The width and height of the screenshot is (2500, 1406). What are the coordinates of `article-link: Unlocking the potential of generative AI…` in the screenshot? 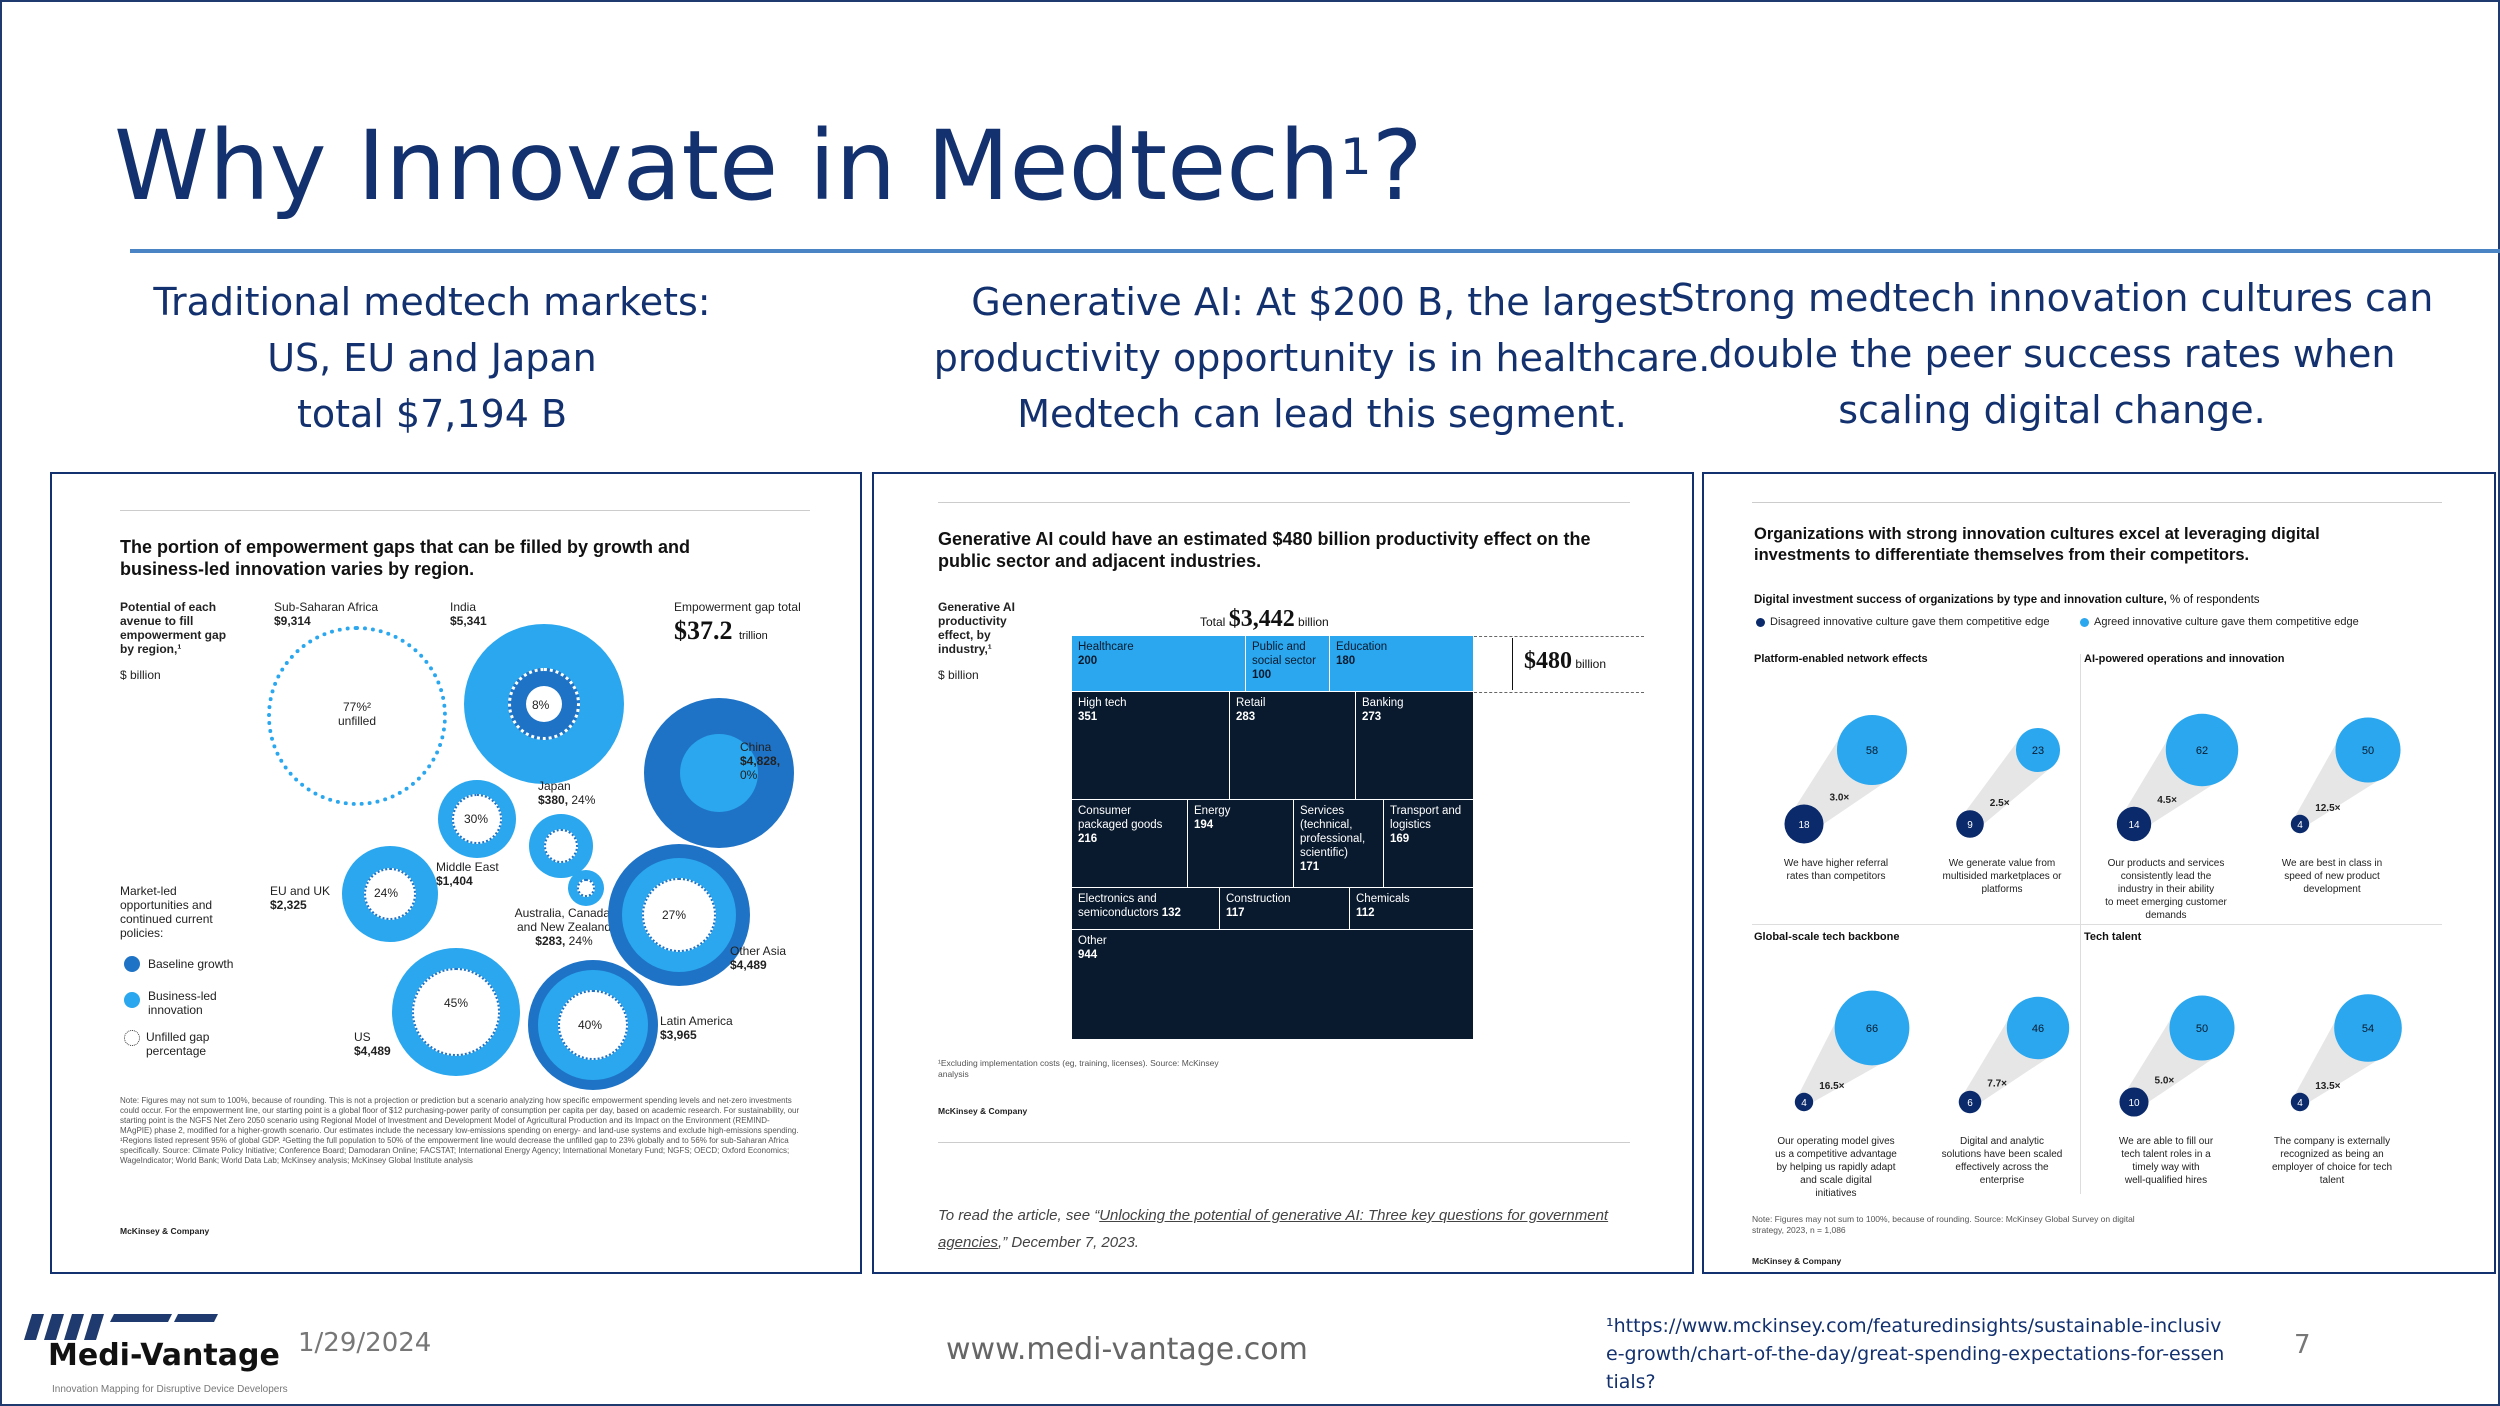 It's located at (1273, 1229).